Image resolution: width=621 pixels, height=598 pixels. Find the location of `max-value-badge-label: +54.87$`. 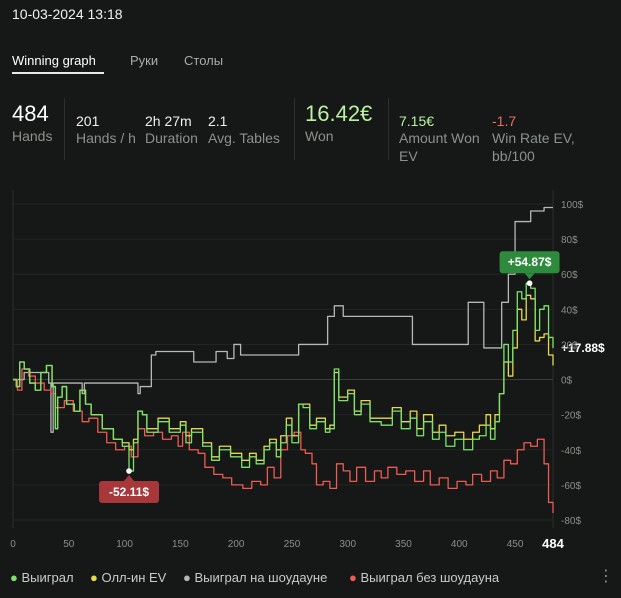

max-value-badge-label: +54.87$ is located at coordinates (530, 262).